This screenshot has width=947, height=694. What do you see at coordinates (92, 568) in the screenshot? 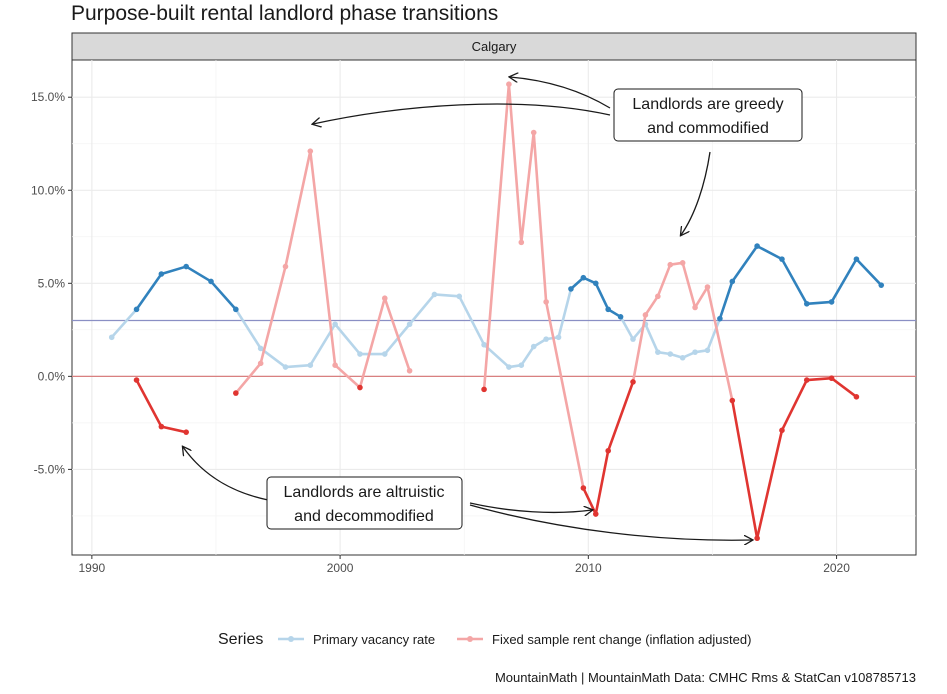
I see `x-tick-label: 1990` at bounding box center [92, 568].